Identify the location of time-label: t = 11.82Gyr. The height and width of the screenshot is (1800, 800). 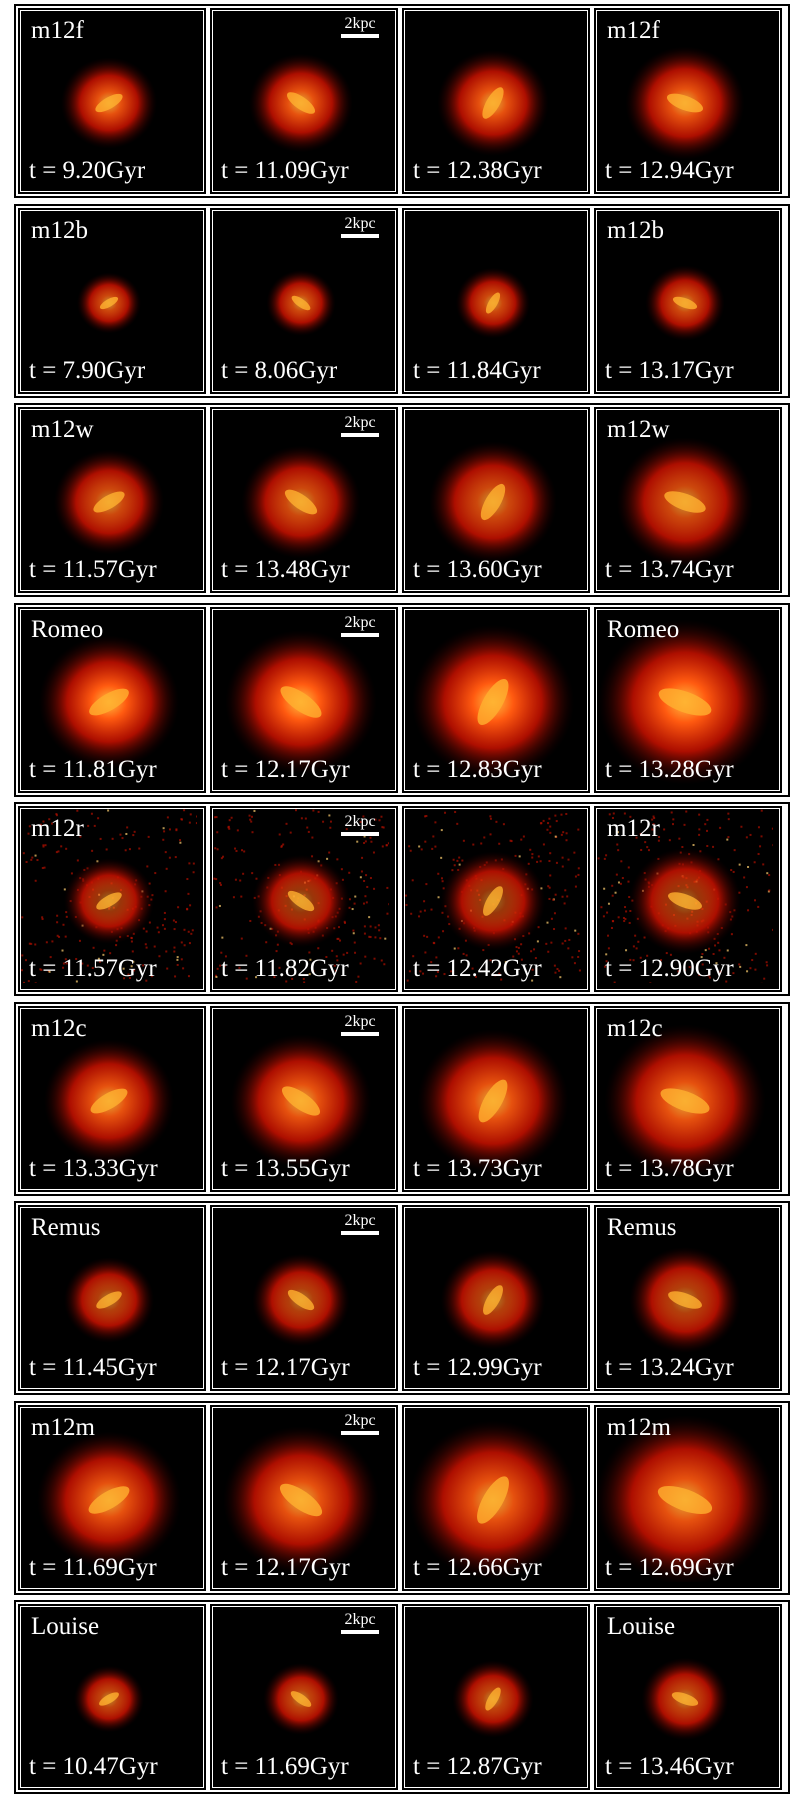
(285, 968).